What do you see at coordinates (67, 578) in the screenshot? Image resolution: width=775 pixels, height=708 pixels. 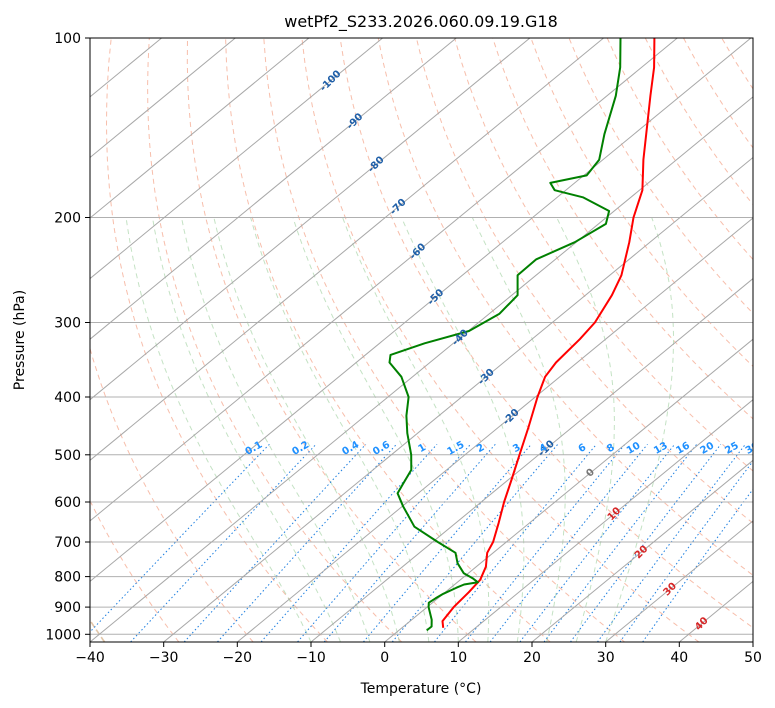 I see `y-tick-label: 800` at bounding box center [67, 578].